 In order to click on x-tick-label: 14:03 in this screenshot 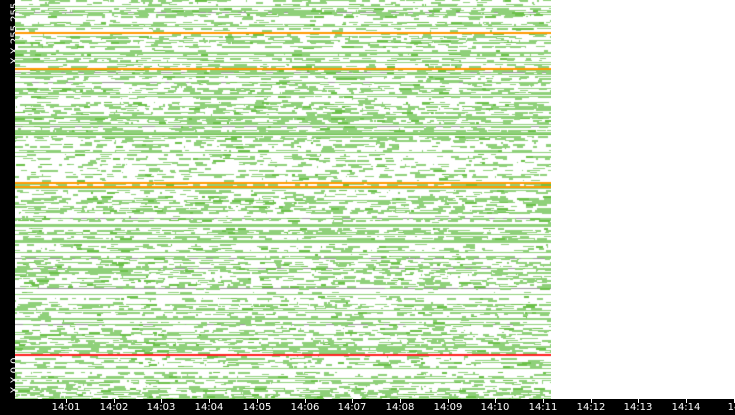, I will do `click(161, 407)`.